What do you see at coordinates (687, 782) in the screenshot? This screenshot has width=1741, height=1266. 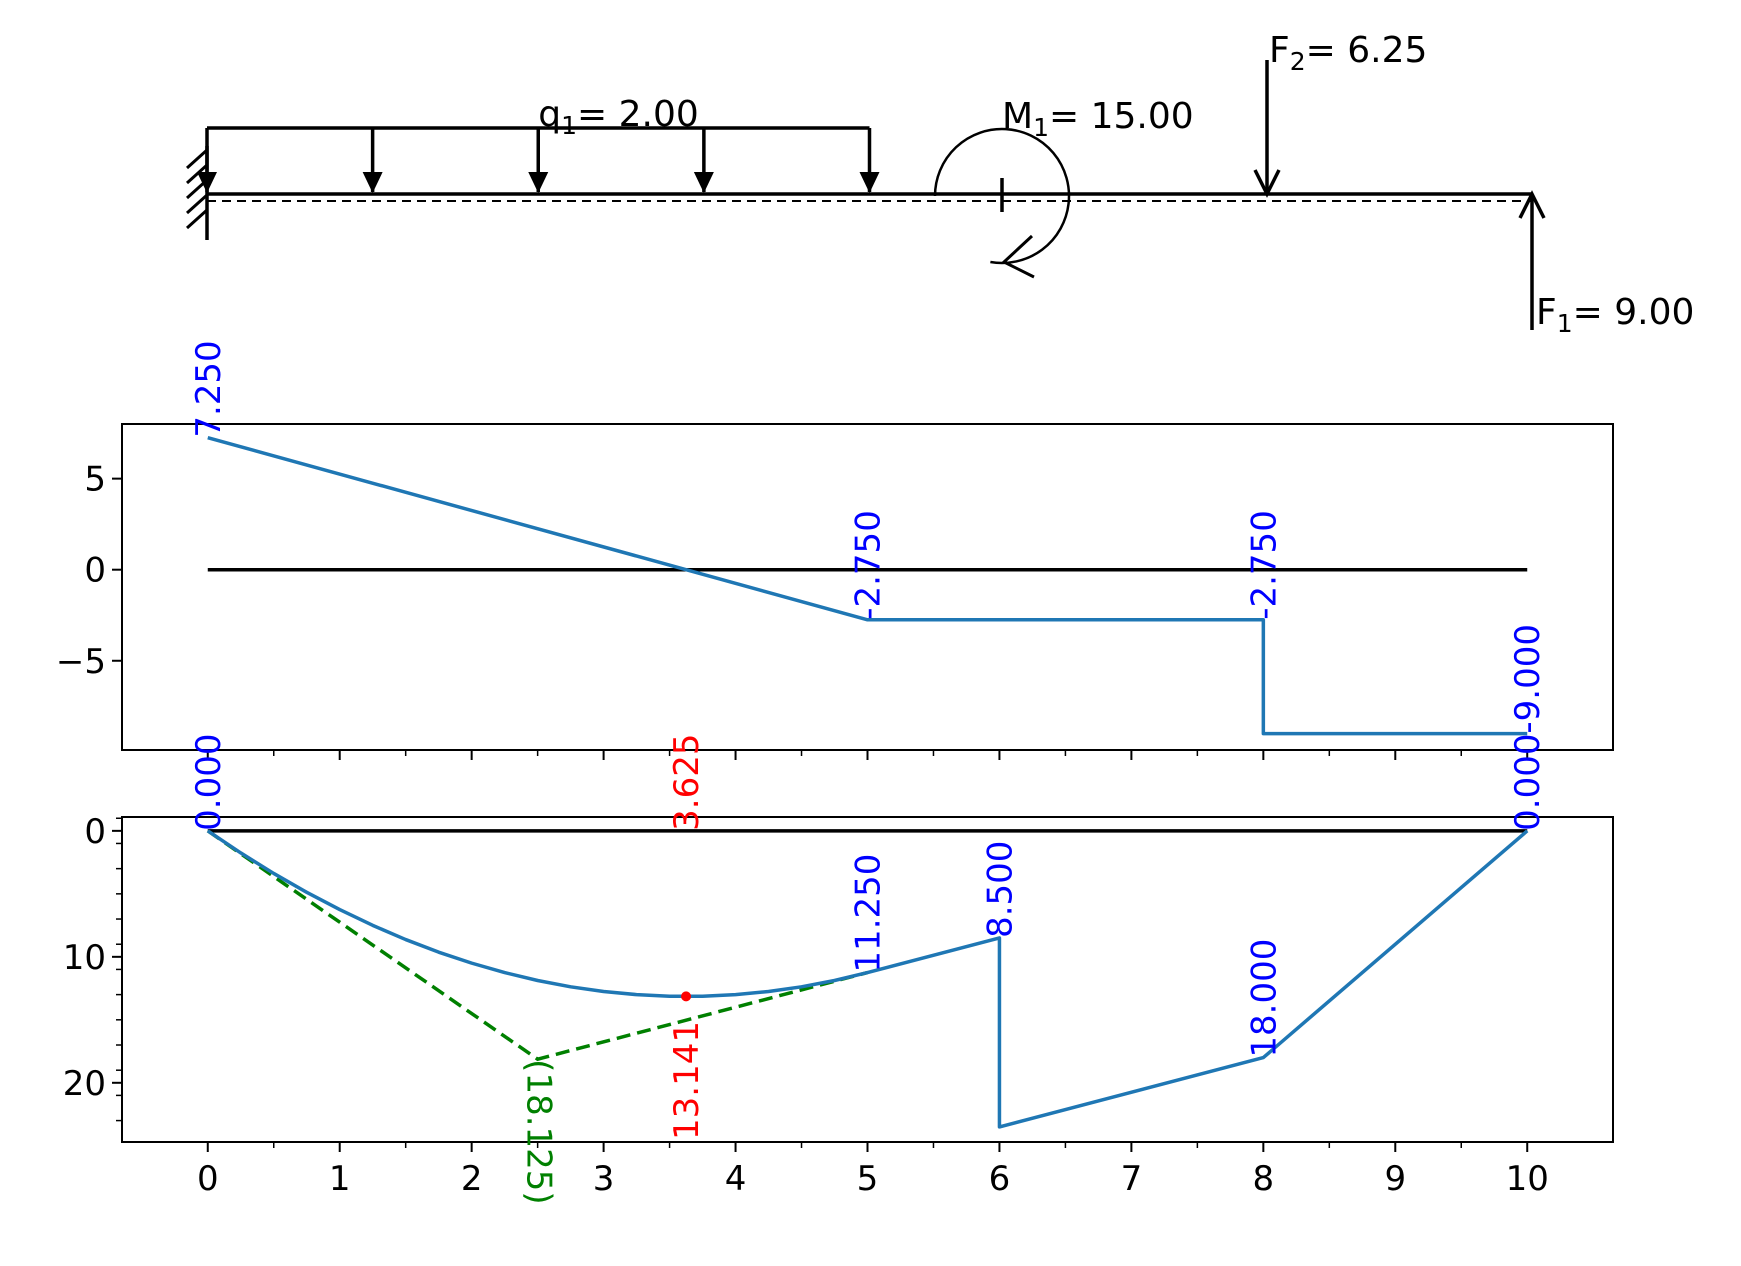 I see `value-label: 3.625` at bounding box center [687, 782].